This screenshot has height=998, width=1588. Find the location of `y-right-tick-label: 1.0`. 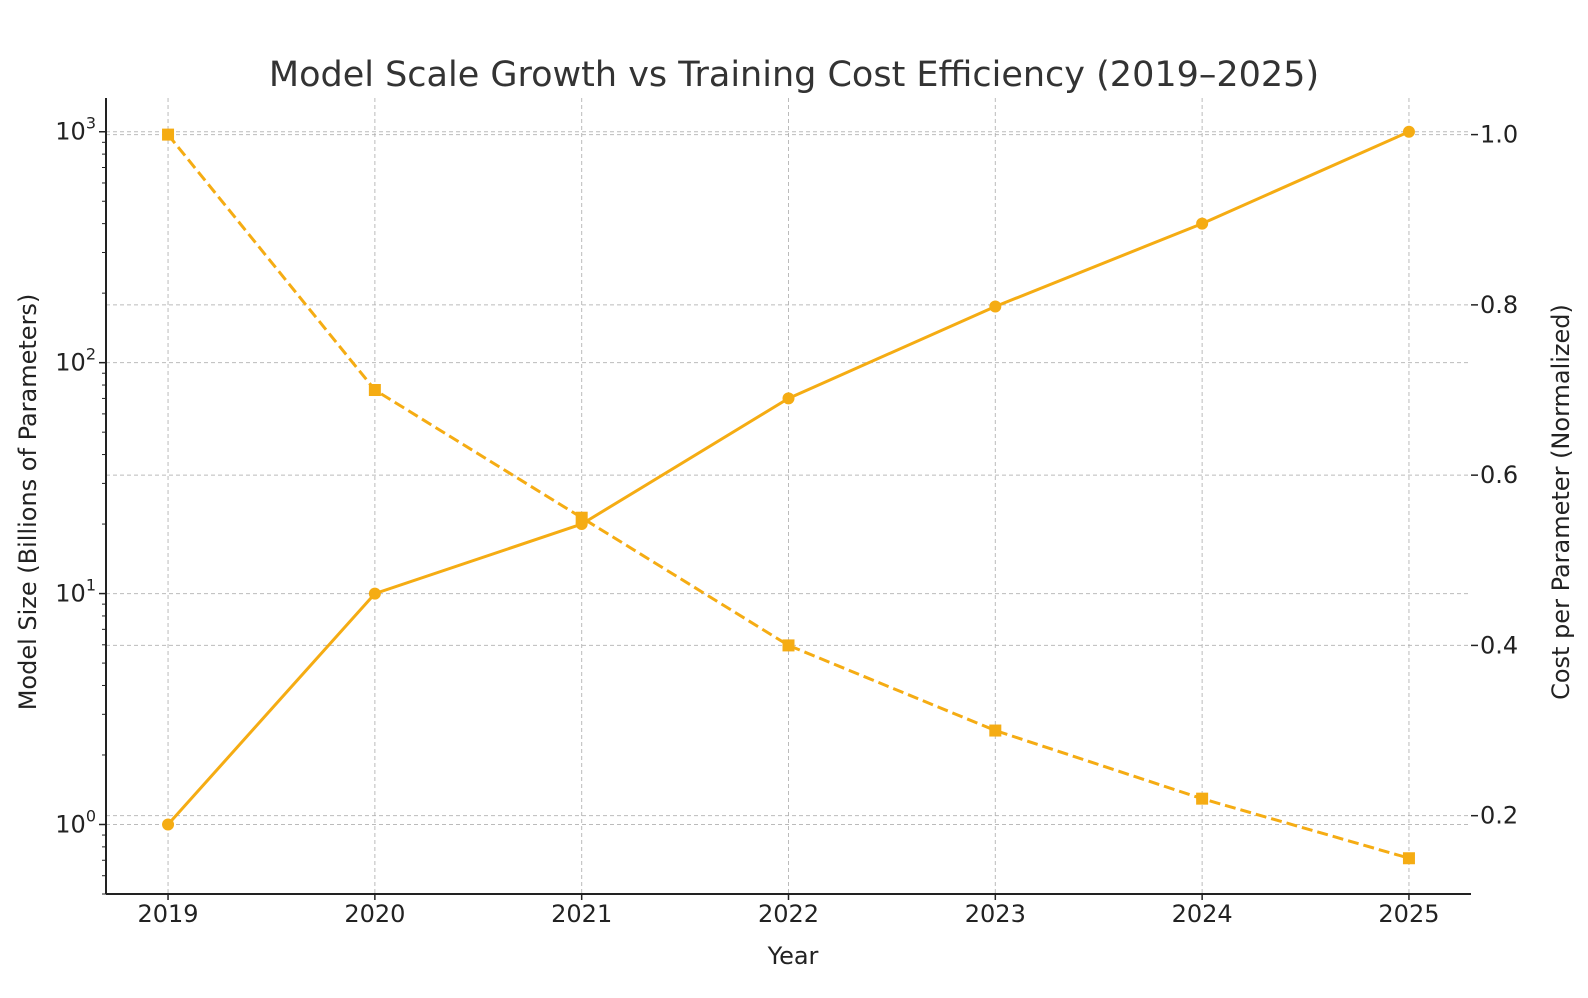

y-right-tick-label: 1.0 is located at coordinates (1499, 135).